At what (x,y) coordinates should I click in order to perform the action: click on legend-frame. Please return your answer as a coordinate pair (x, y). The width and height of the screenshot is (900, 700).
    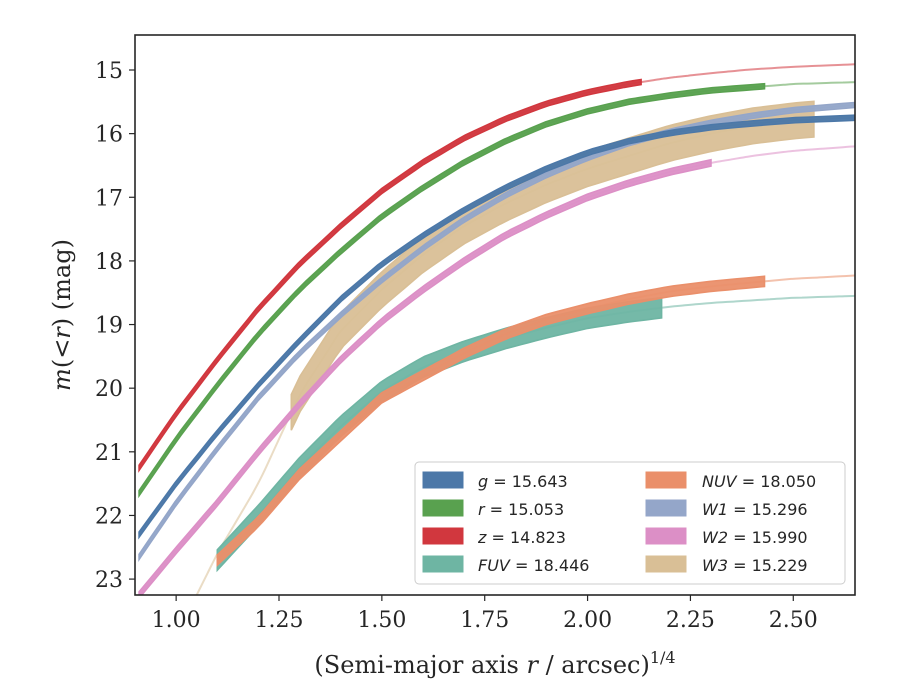
    Looking at the image, I should click on (630, 523).